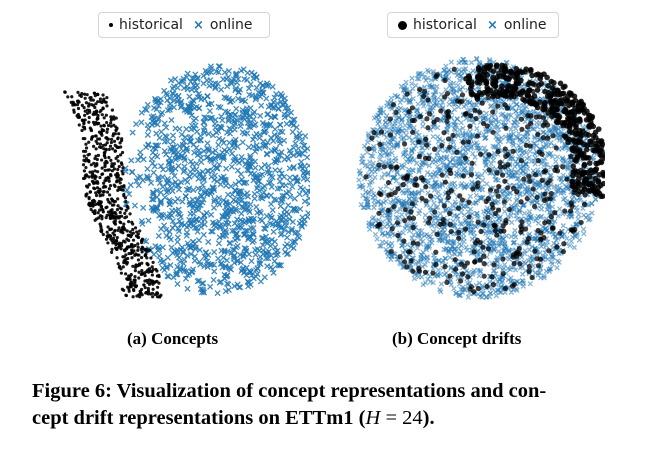 The width and height of the screenshot is (663, 449). Describe the element at coordinates (373, 418) in the screenshot. I see `caption-math-variable: H` at that location.